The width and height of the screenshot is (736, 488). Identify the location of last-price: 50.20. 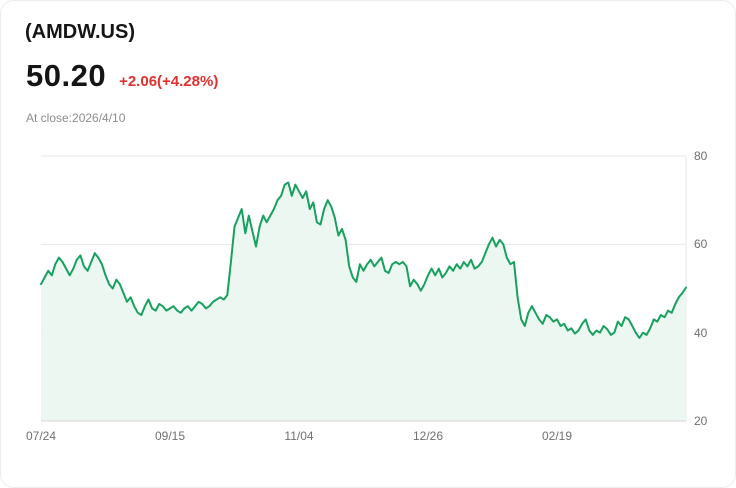
(66, 75).